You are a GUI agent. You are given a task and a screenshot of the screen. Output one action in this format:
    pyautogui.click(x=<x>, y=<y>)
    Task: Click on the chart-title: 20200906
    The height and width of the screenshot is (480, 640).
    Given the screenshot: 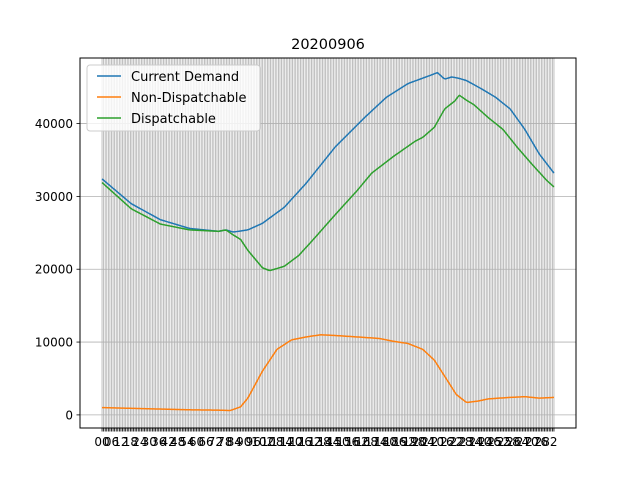 What is the action you would take?
    pyautogui.click(x=328, y=45)
    